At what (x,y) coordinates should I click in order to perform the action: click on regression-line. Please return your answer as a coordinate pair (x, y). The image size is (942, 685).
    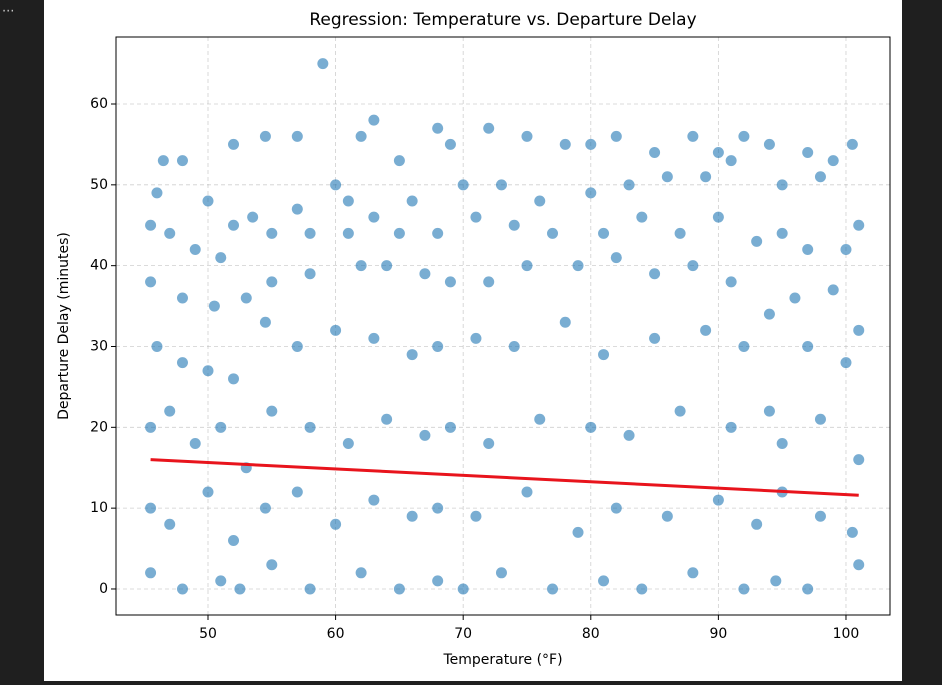
    Looking at the image, I should click on (504, 477).